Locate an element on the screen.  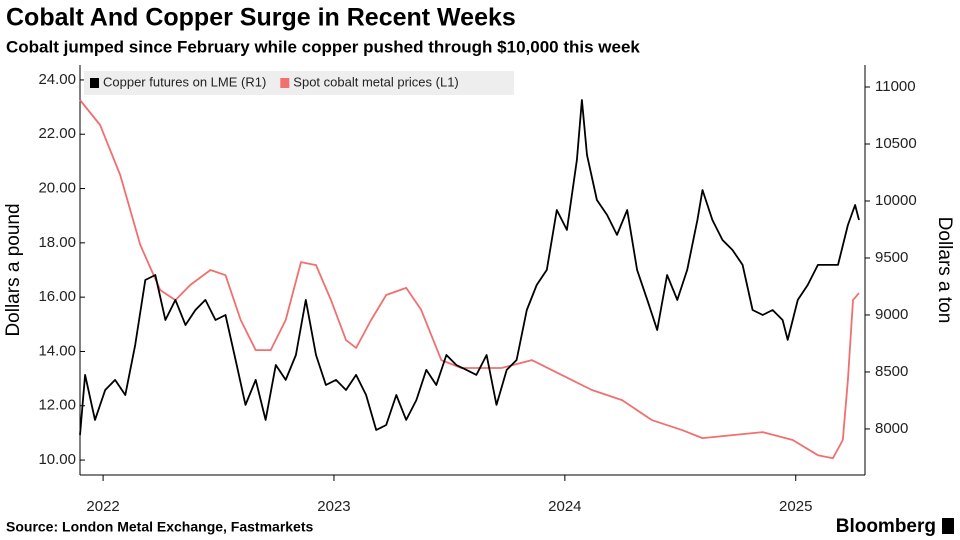
y2-tick-label: 10500 is located at coordinates (896, 143).